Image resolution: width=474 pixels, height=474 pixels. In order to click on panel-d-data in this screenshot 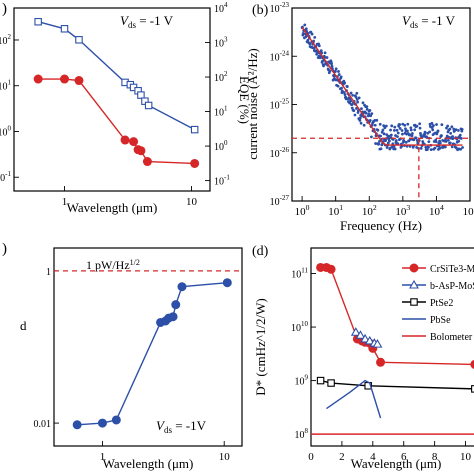, I will do `click(392, 348)`.